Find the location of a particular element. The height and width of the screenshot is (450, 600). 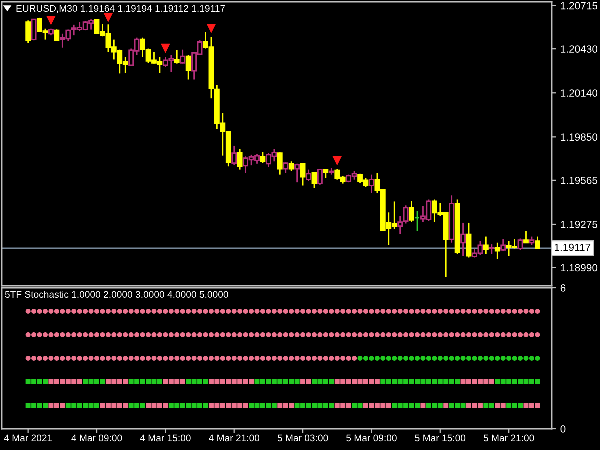

y-tick-label: 1.19850 is located at coordinates (579, 138).